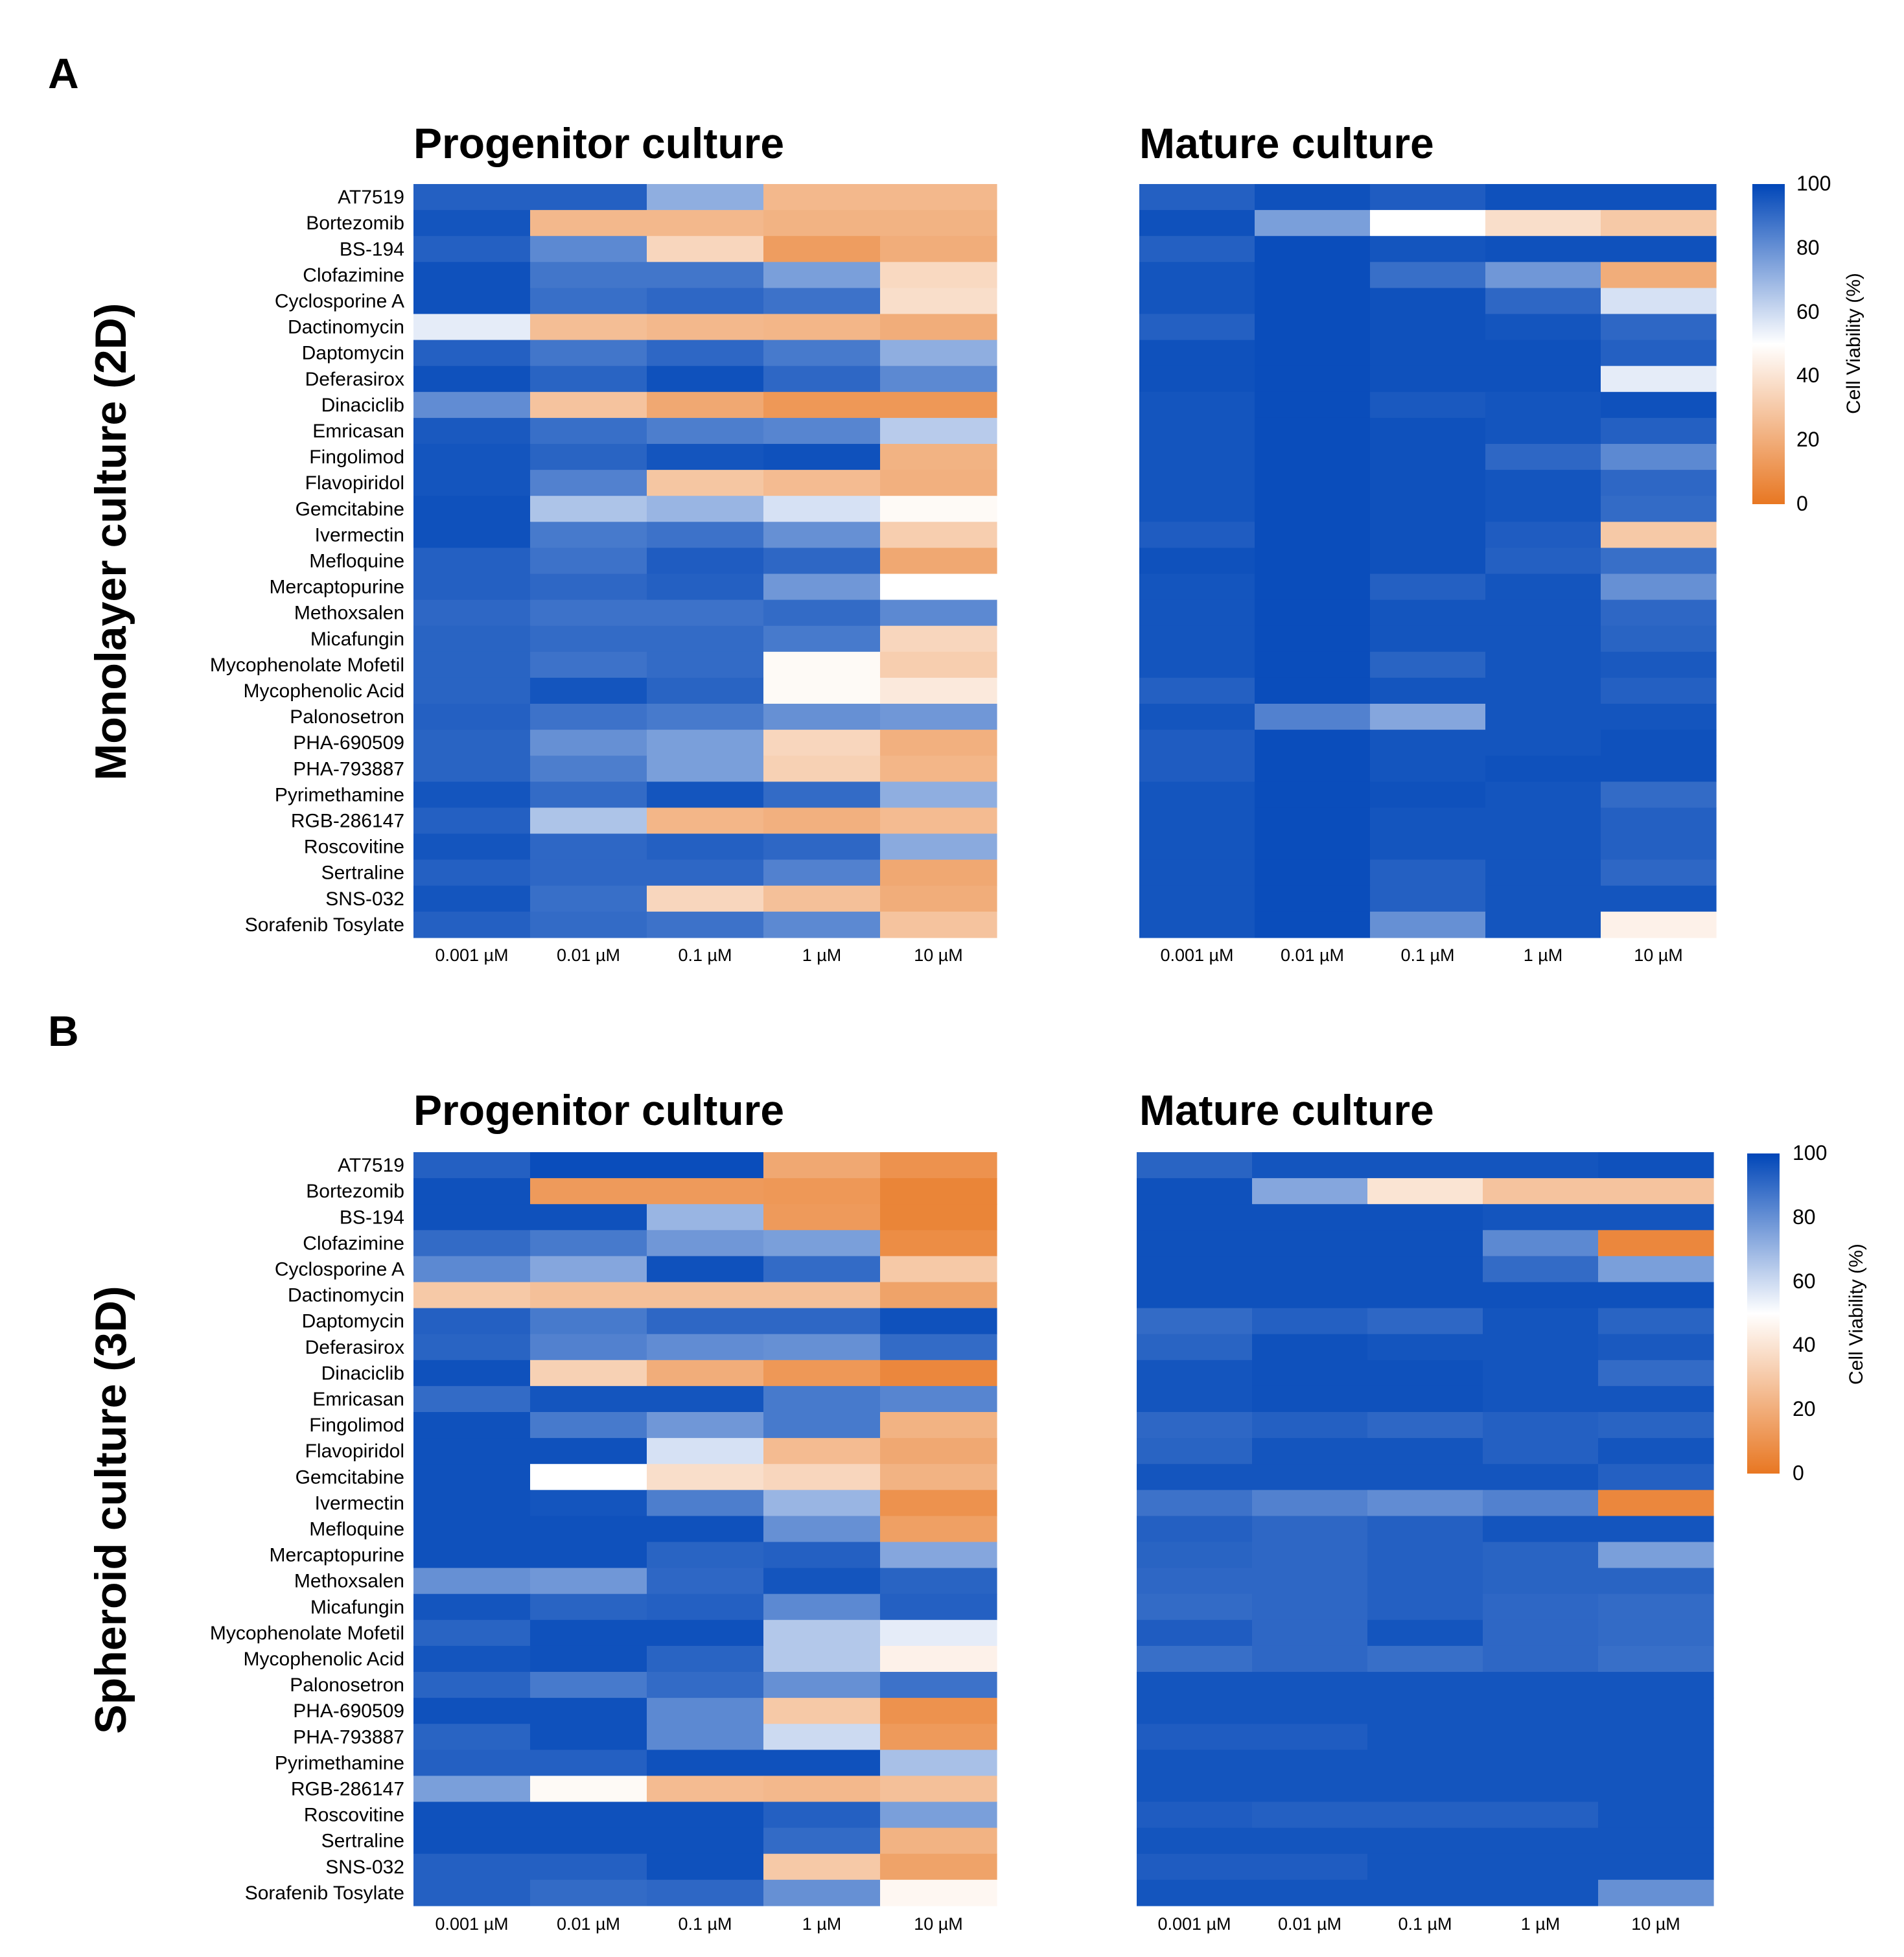  Describe the element at coordinates (1808, 343) in the screenshot. I see `colorbar-a: 100 80 60 40 20 0 Cell Viability (%)` at that location.